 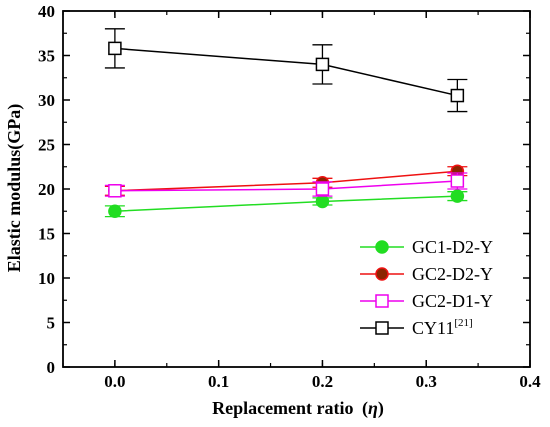 I want to click on legend-entry: GC2-D1-Y, so click(x=426, y=301).